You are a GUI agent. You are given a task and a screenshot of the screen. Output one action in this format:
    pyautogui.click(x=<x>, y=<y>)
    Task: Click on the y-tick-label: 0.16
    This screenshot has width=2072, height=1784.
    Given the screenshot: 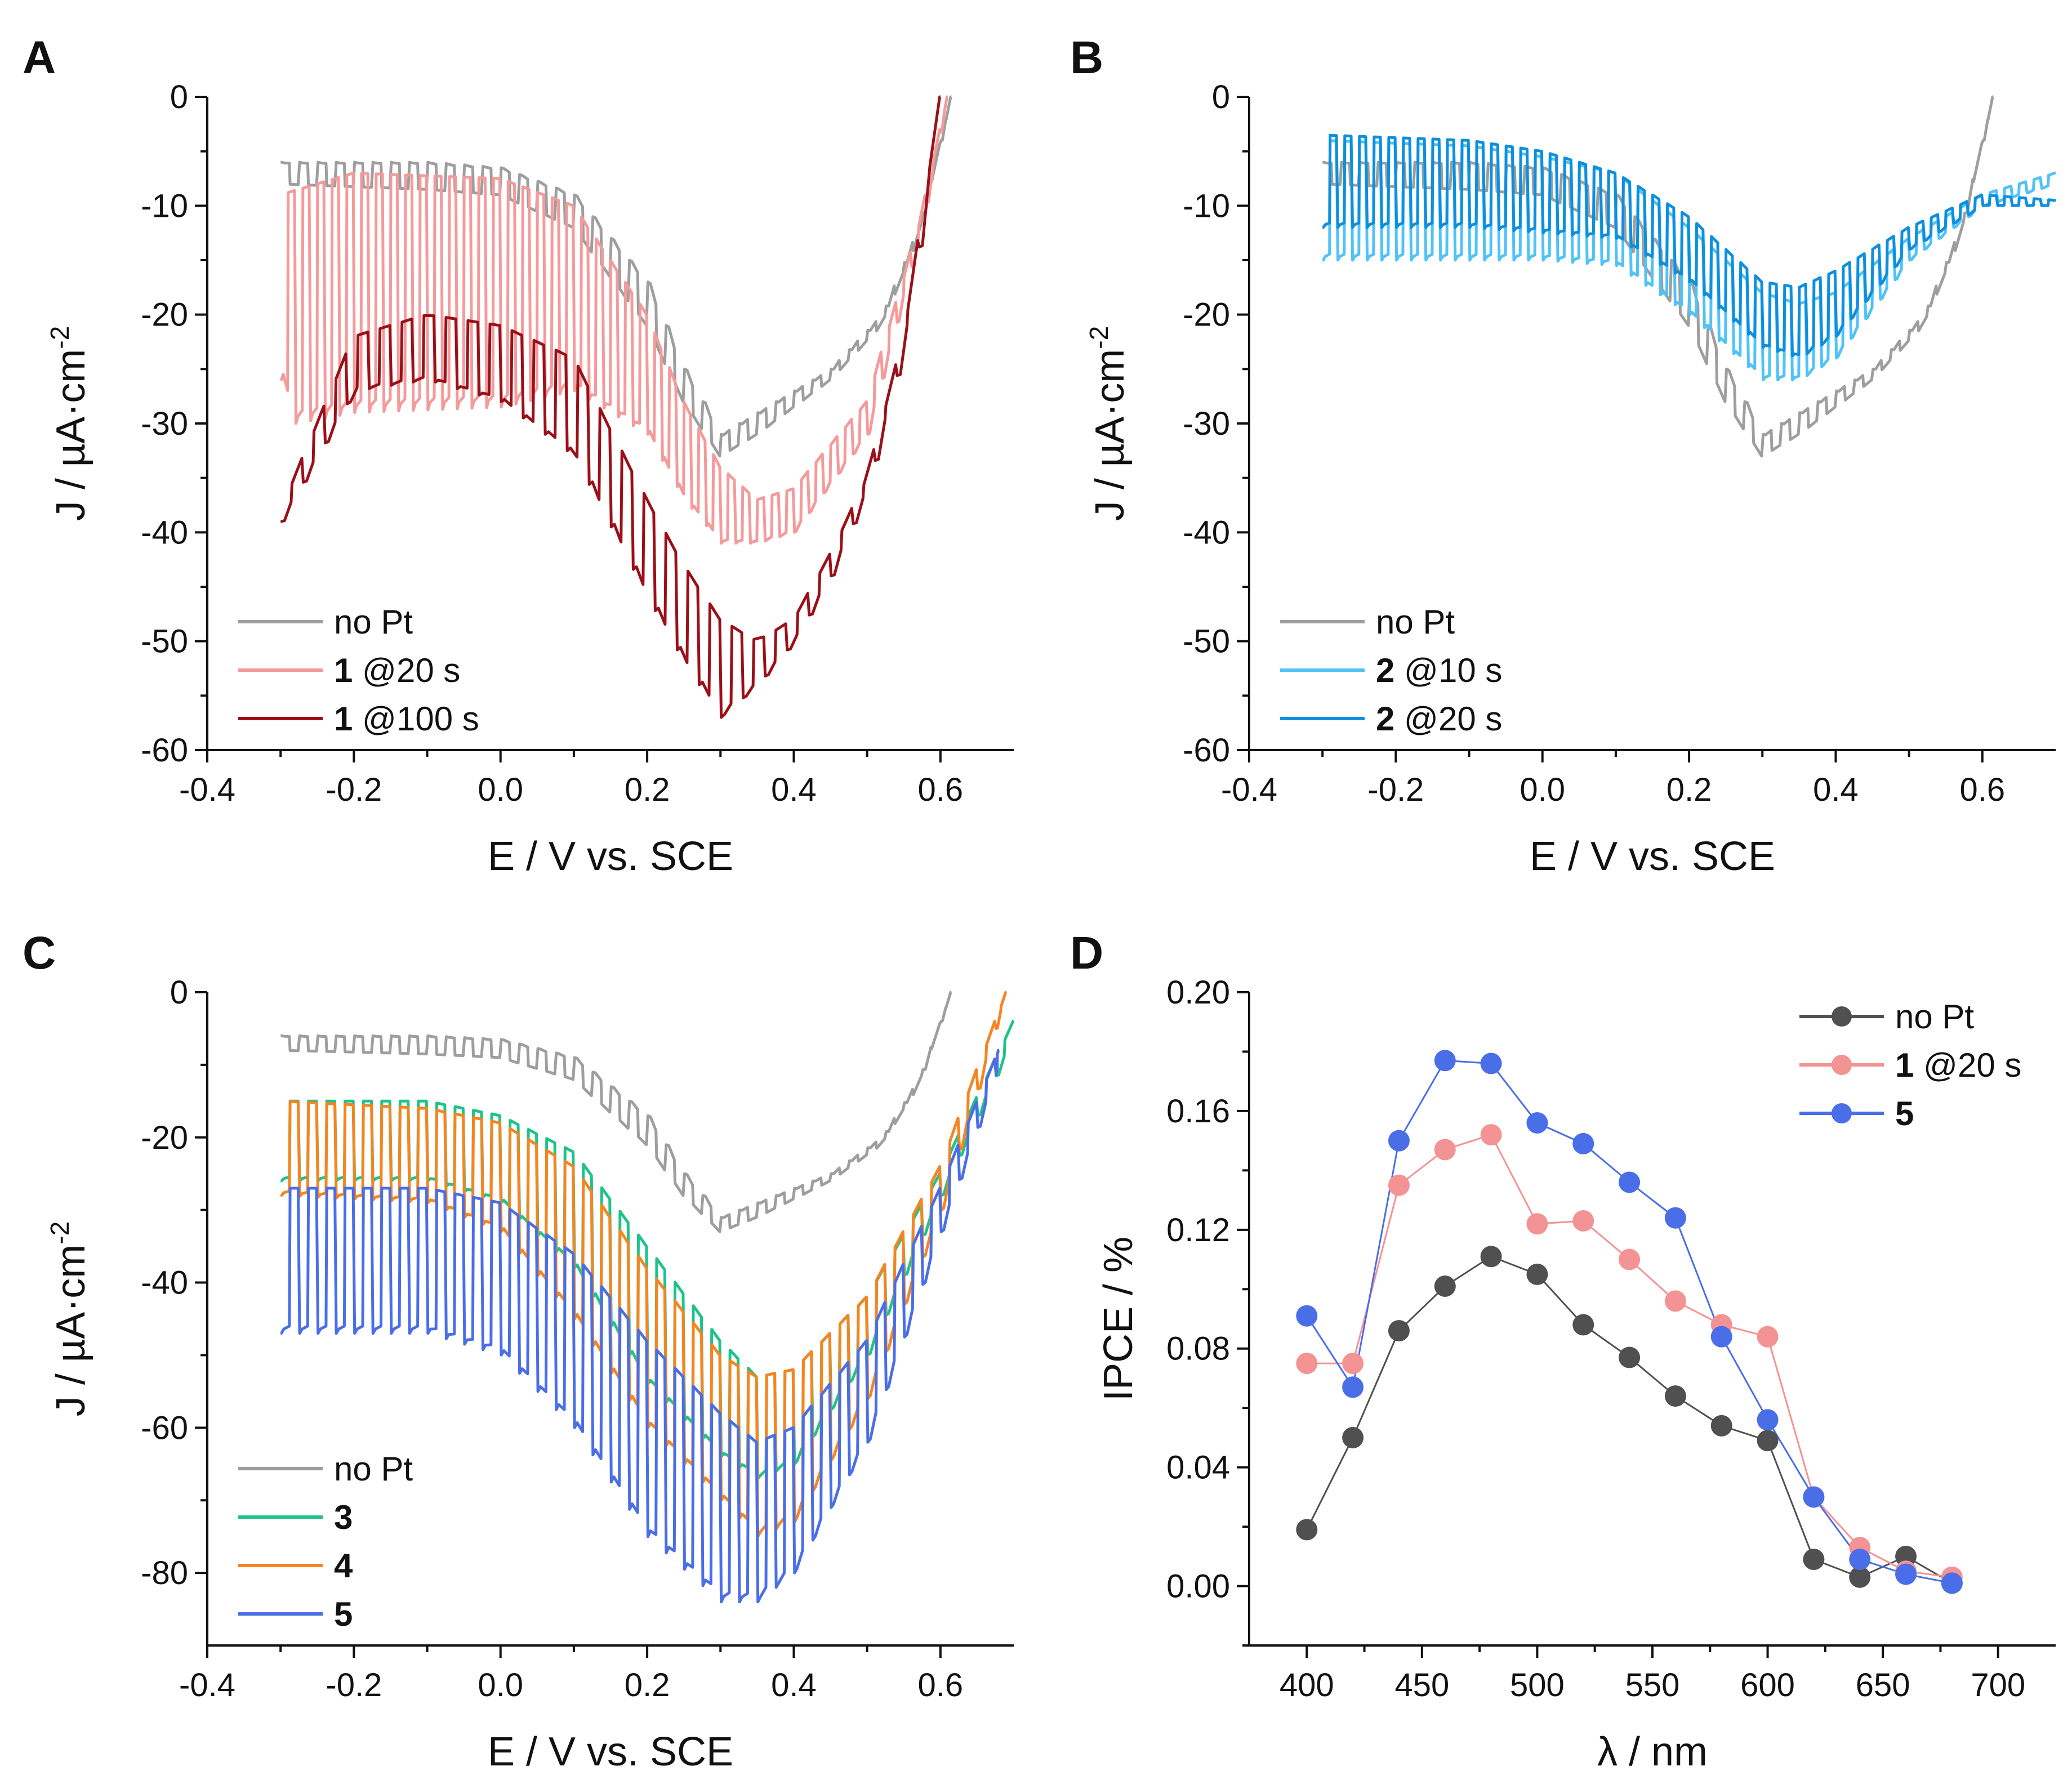 What is the action you would take?
    pyautogui.click(x=1198, y=1111)
    